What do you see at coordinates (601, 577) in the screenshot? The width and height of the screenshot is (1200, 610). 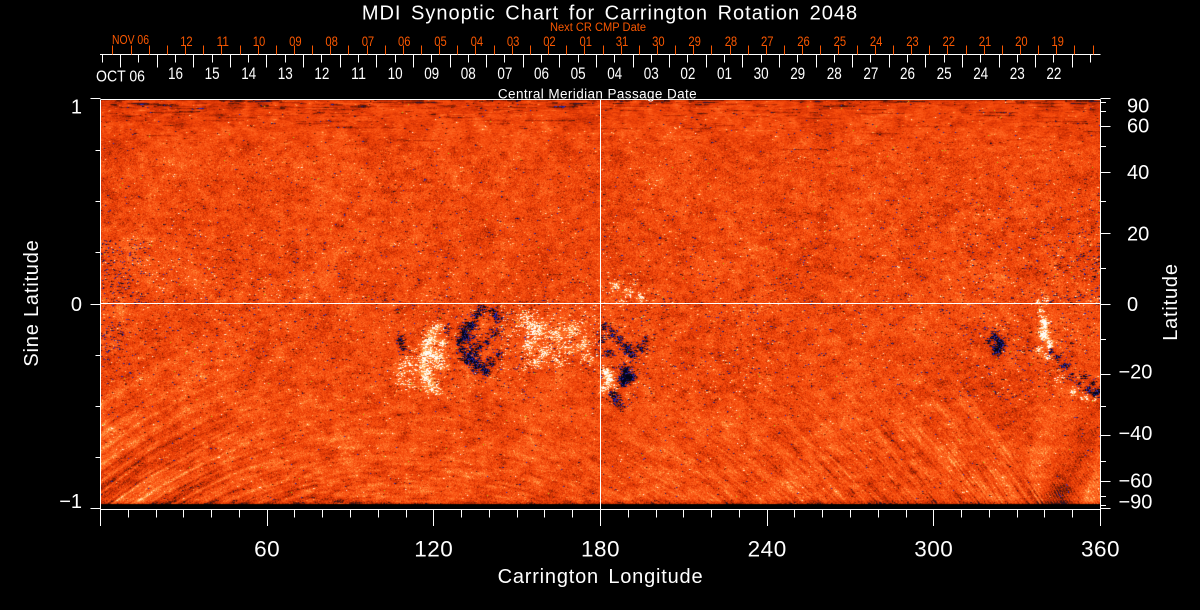 I see `svg-text: Carrington Longitude` at bounding box center [601, 577].